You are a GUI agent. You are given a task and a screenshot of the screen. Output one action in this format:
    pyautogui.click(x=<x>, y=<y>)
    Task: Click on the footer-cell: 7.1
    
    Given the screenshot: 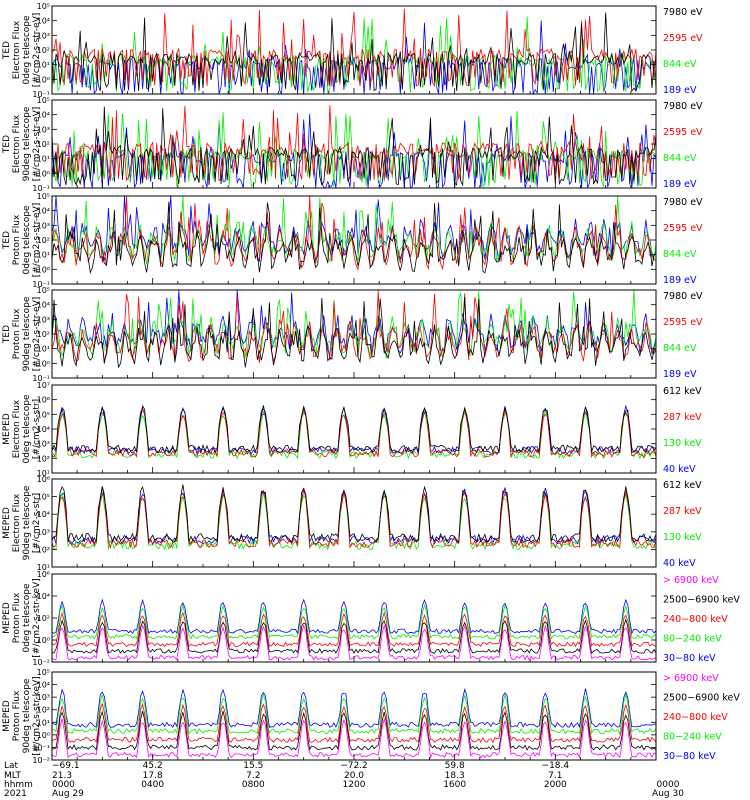 What is the action you would take?
    pyautogui.click(x=555, y=776)
    